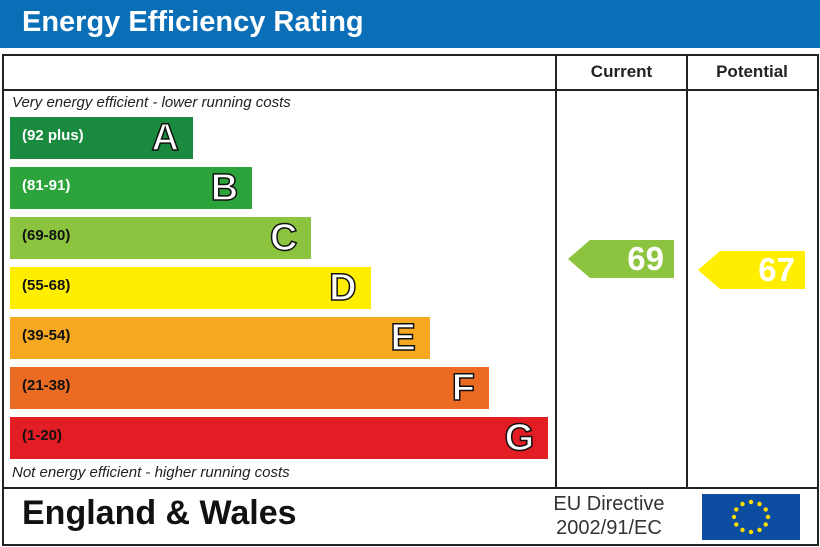 The image size is (820, 547). Describe the element at coordinates (609, 516) in the screenshot. I see `eu-directive: EU Directive 2002/91/EC` at that location.